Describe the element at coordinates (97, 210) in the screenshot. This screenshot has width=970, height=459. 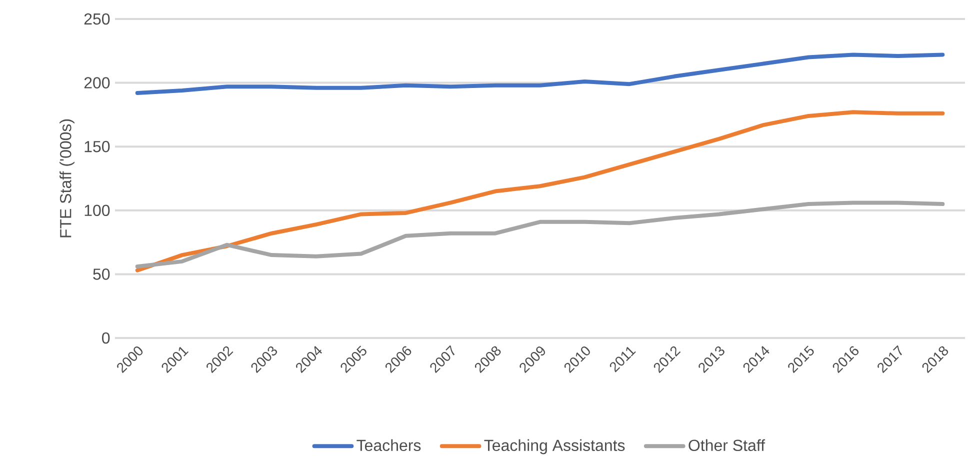
I see `y-tick-label: 100` at that location.